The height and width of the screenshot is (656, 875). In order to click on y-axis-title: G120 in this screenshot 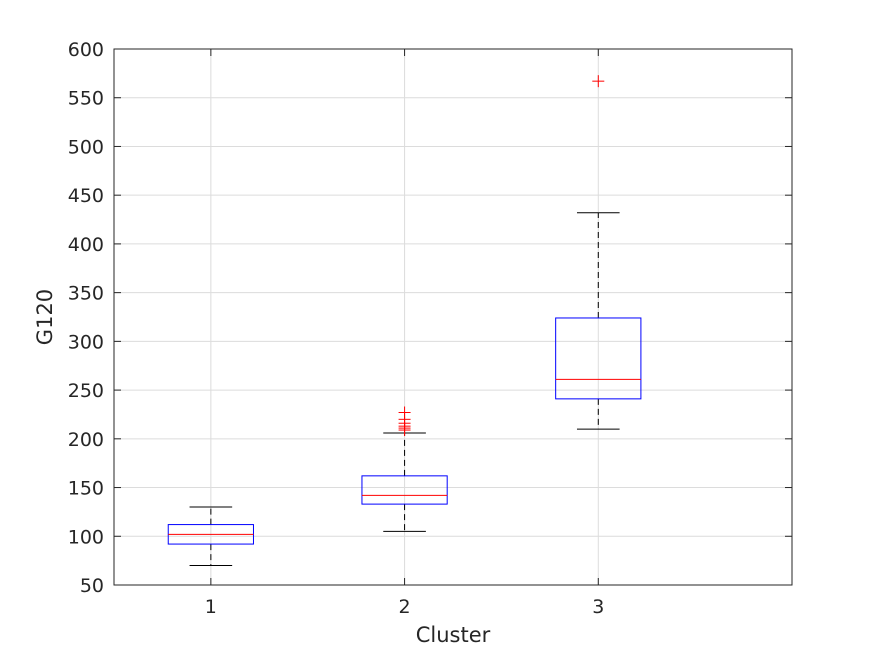, I will do `click(45, 317)`.